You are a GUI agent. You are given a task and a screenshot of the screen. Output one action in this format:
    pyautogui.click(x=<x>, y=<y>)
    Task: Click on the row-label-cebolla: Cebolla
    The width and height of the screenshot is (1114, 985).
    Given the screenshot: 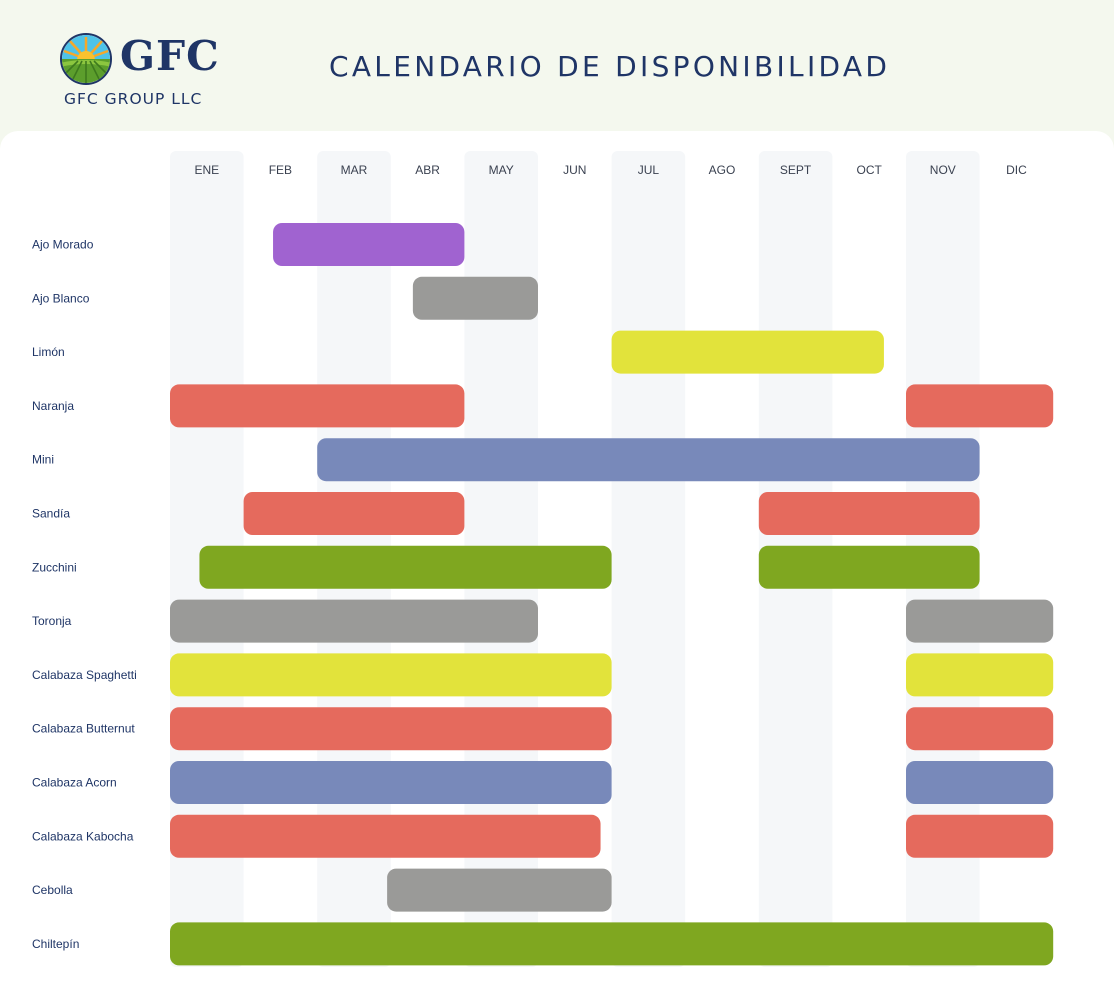 What is the action you would take?
    pyautogui.click(x=52, y=890)
    